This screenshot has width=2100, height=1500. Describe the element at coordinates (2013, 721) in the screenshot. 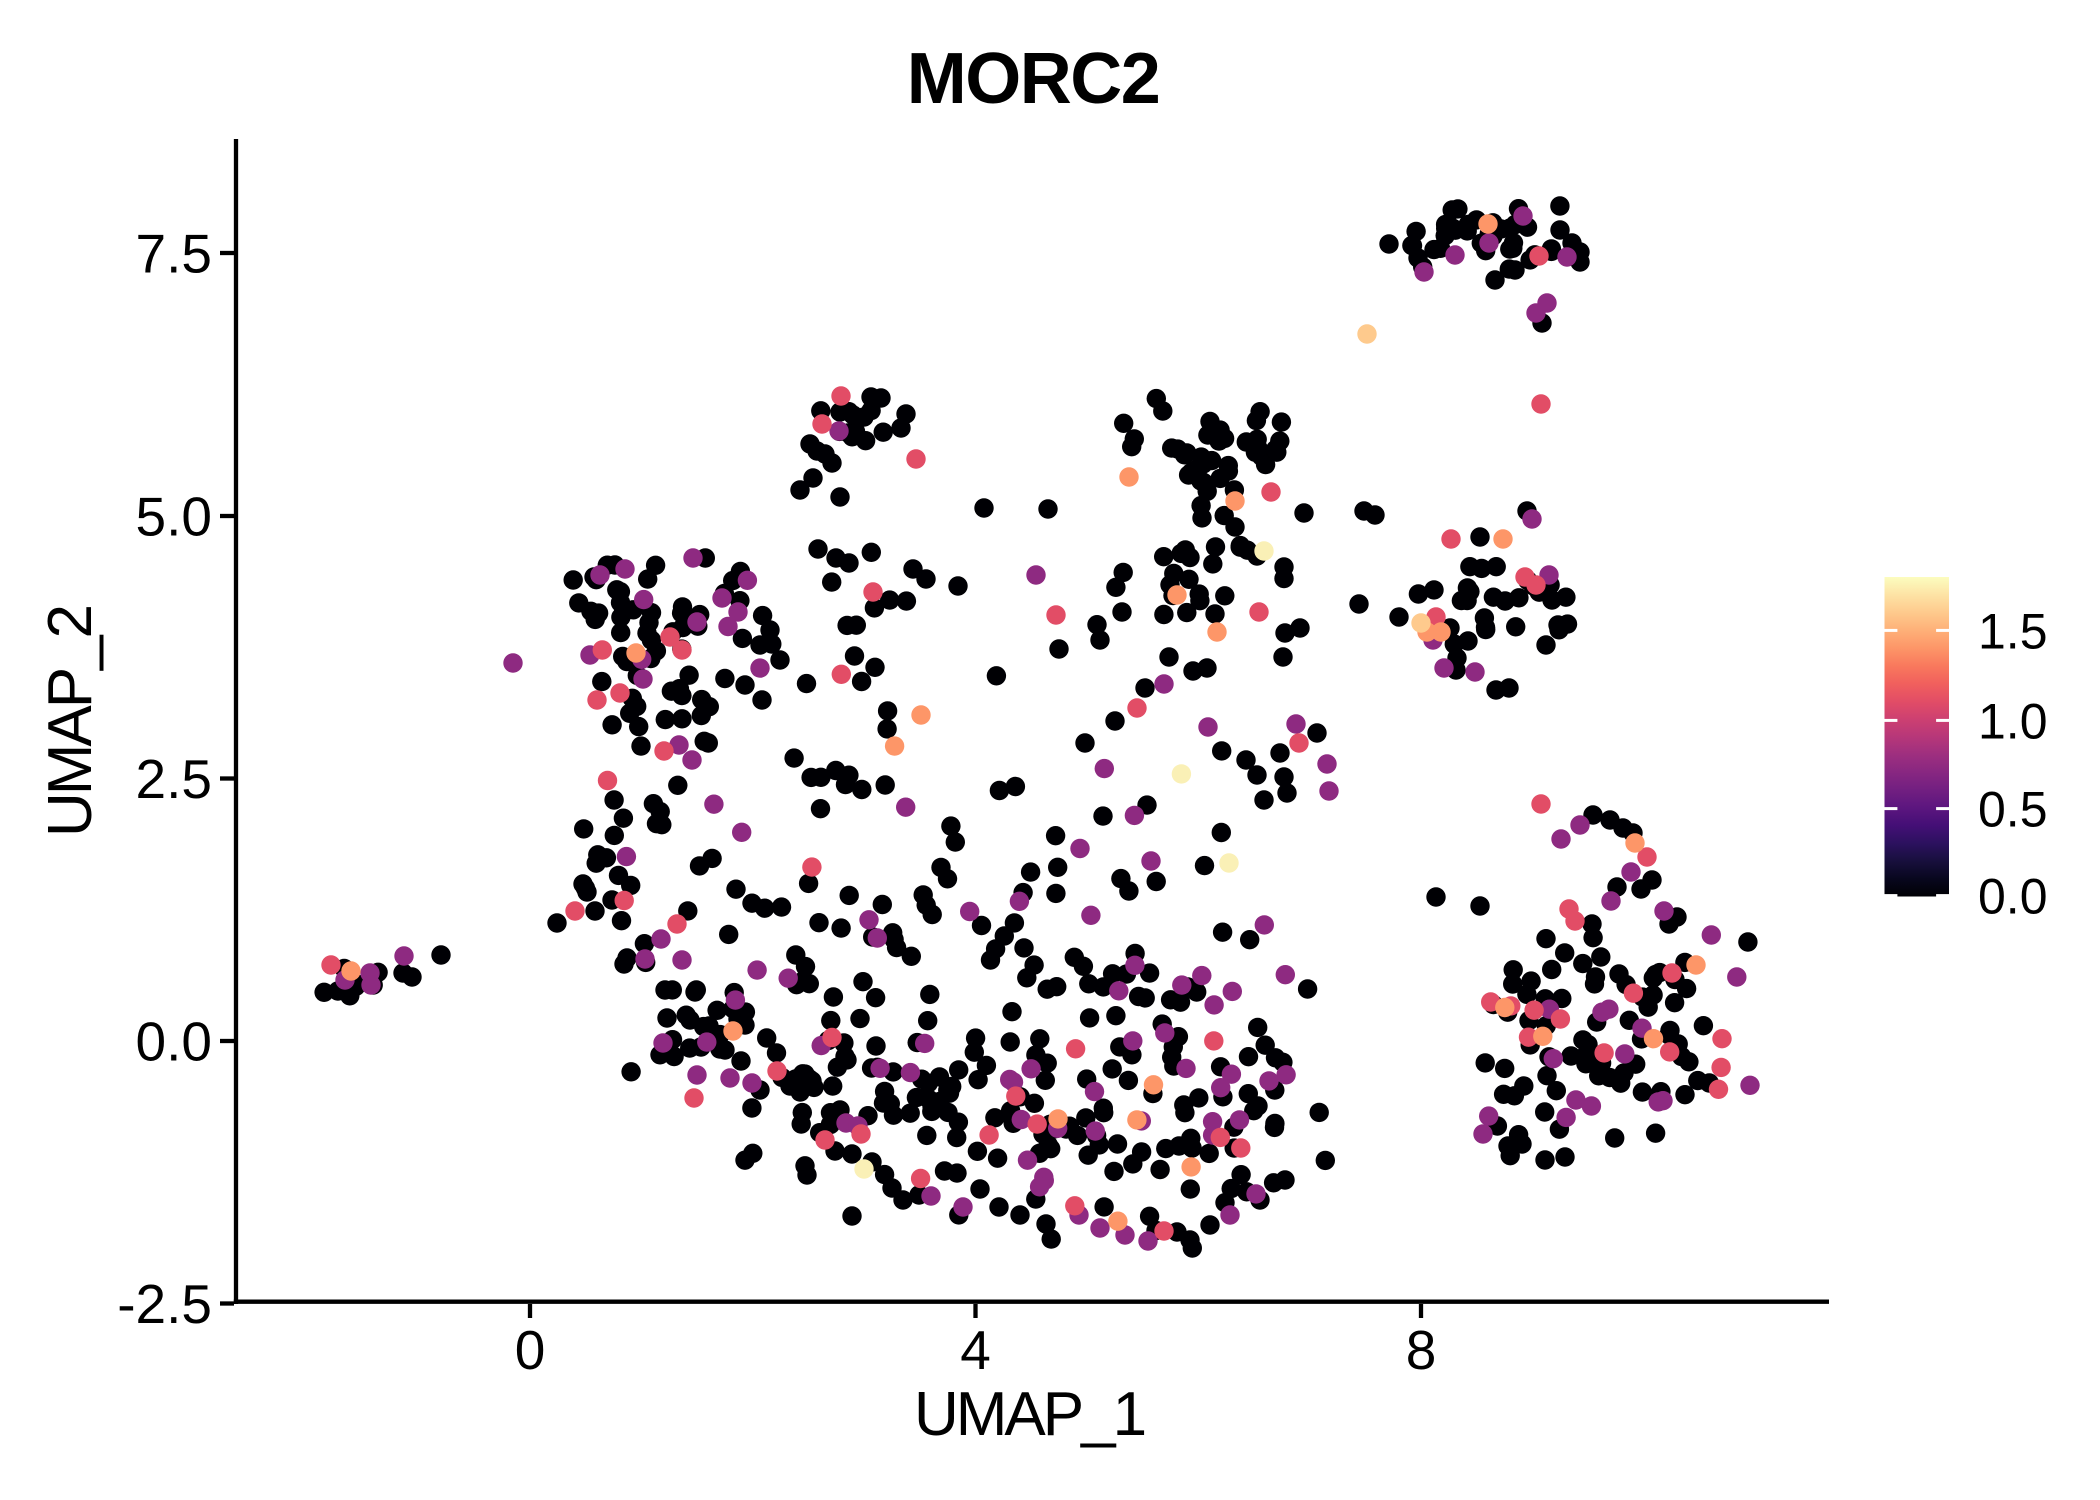

I see `svg-text: 1.0` at that location.